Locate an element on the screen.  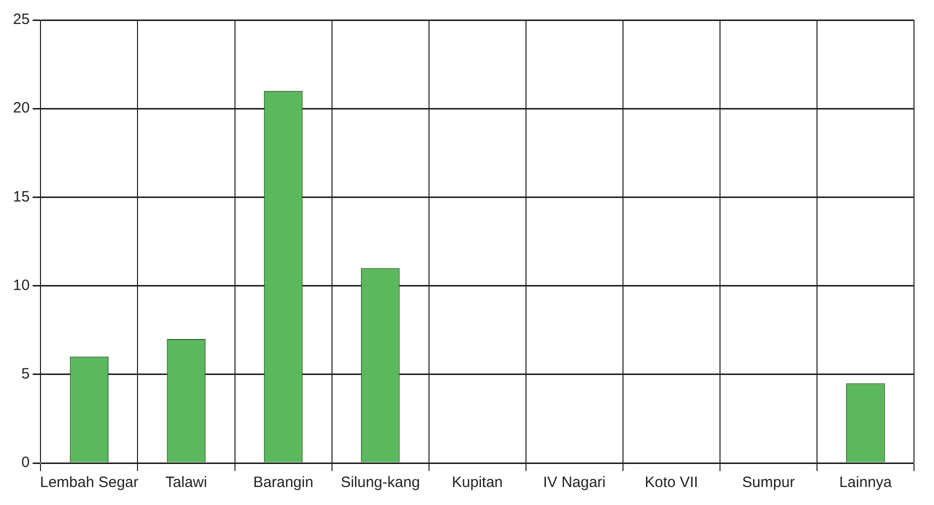
x-tick-label: Silung-kang is located at coordinates (380, 483).